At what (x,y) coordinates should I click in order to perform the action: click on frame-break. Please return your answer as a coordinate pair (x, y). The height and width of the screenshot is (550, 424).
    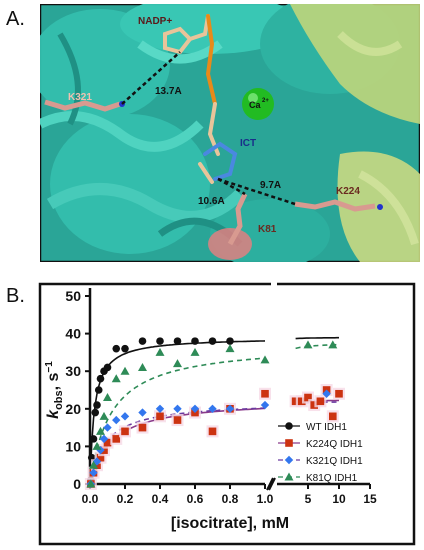
    Looking at the image, I should click on (274, 284).